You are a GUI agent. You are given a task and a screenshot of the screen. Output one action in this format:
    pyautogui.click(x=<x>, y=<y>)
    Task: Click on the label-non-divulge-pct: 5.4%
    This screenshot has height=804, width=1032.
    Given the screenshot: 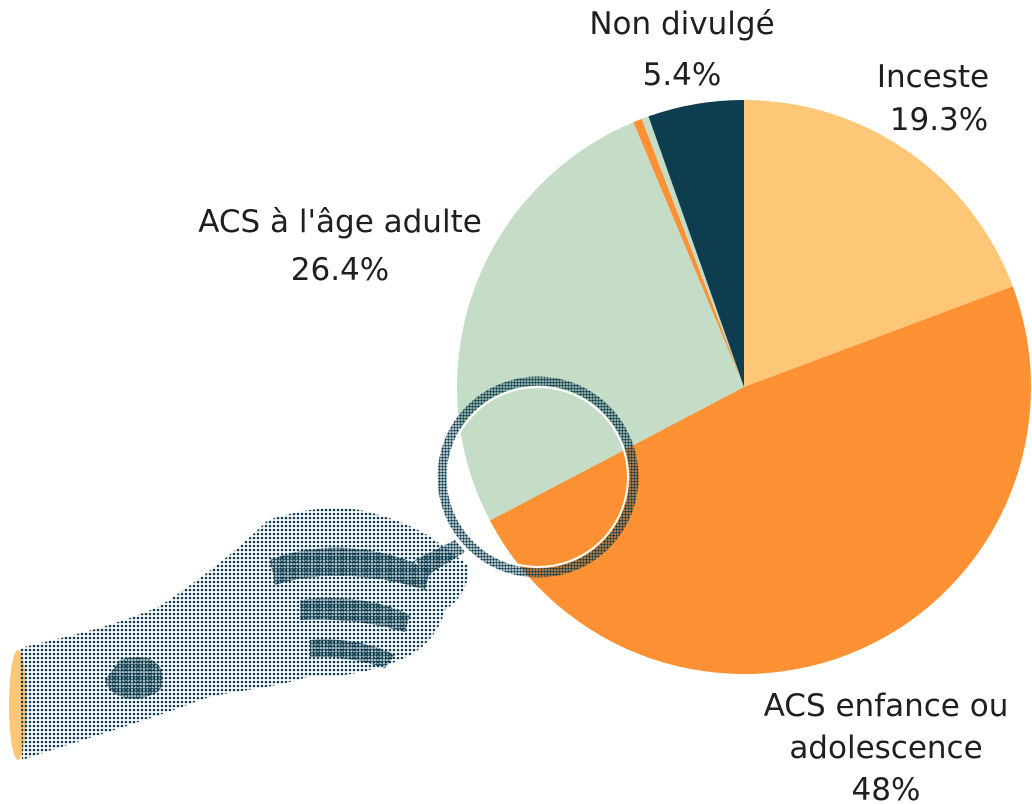 What is the action you would take?
    pyautogui.click(x=682, y=75)
    